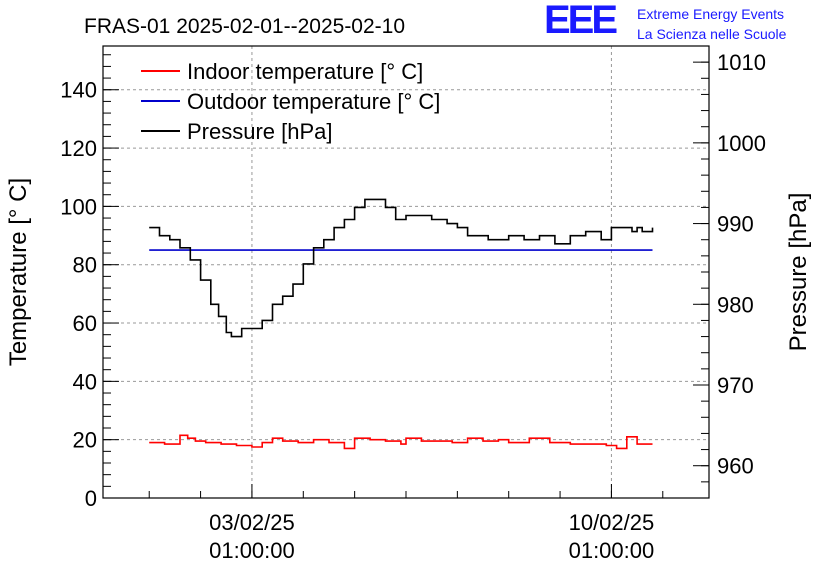 The height and width of the screenshot is (572, 836). What do you see at coordinates (78, 90) in the screenshot?
I see `y-tick-label: 140` at bounding box center [78, 90].